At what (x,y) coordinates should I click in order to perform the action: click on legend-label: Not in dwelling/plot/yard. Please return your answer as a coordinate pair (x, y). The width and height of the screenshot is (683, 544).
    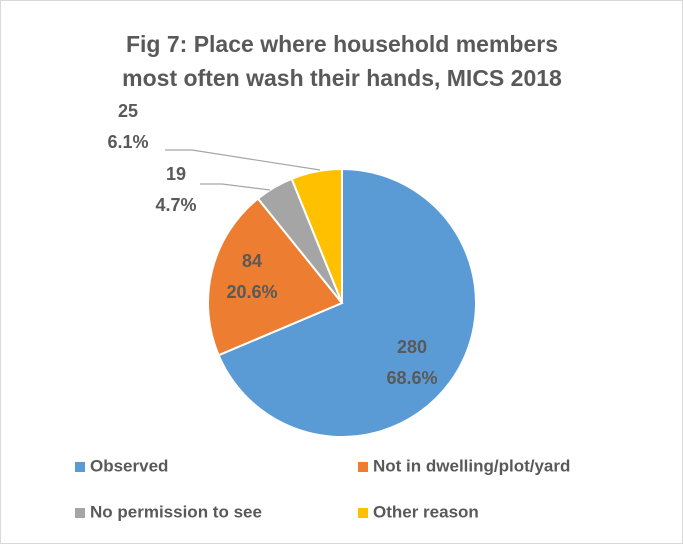
    Looking at the image, I should click on (471, 465).